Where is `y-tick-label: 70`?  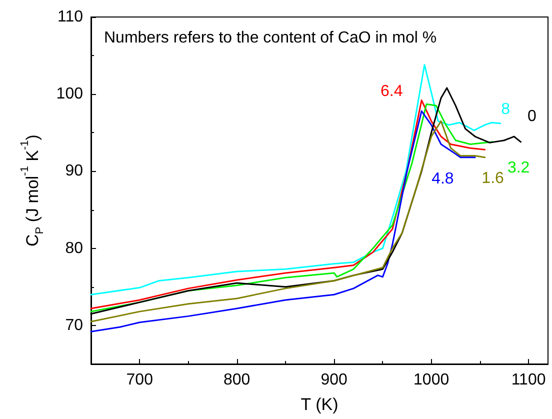 y-tick-label: 70 is located at coordinates (74, 325).